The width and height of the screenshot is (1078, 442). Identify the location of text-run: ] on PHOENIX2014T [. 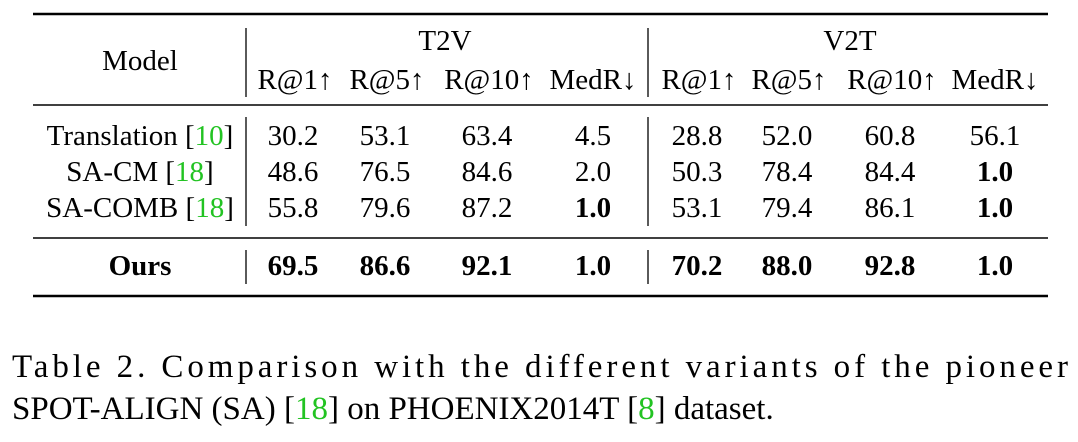
(483, 409).